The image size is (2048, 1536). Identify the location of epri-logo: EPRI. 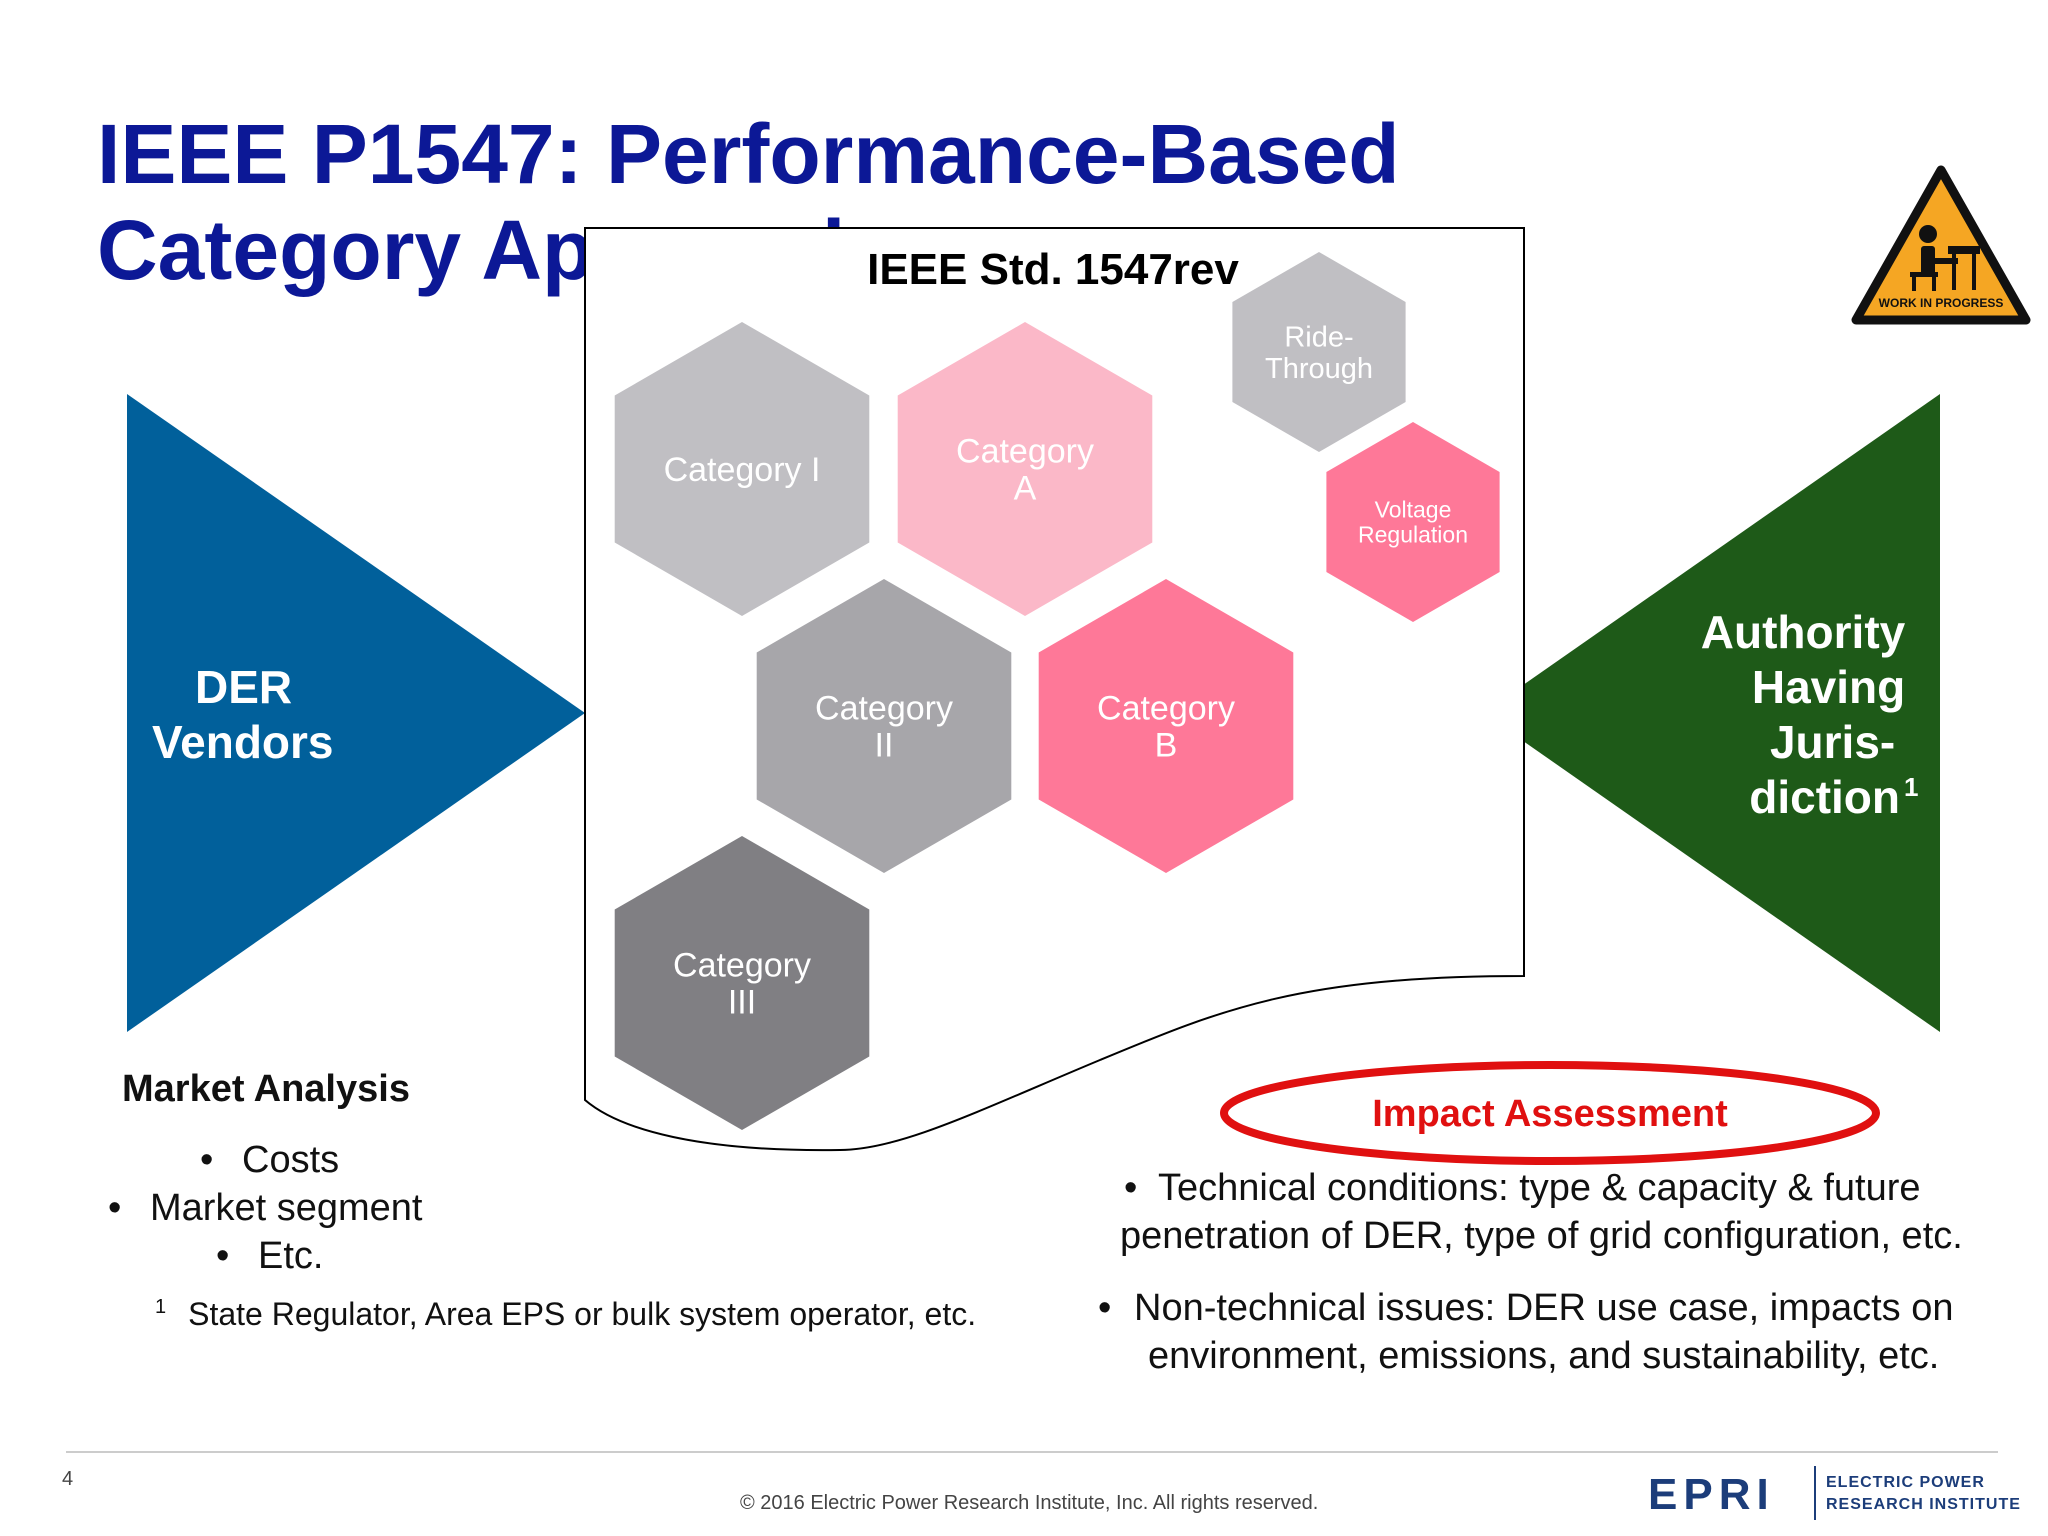
(1711, 1494).